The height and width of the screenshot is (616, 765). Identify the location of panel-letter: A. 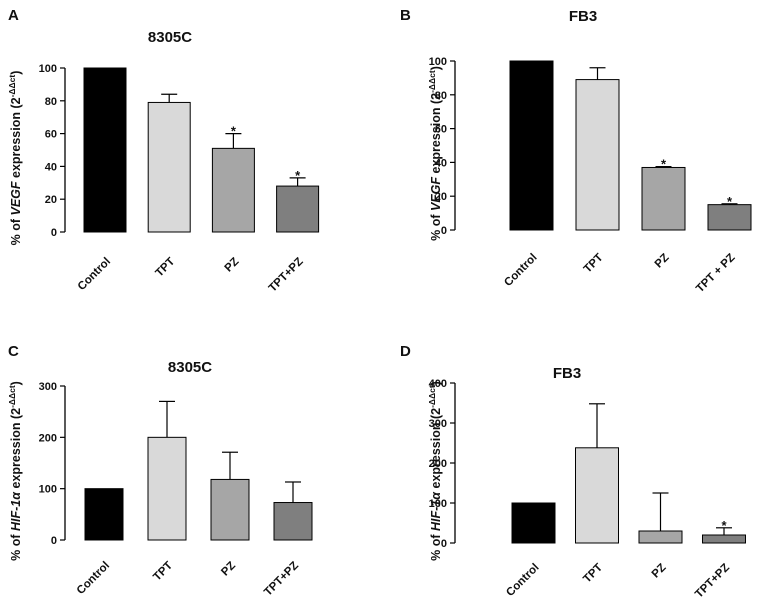
(13, 15).